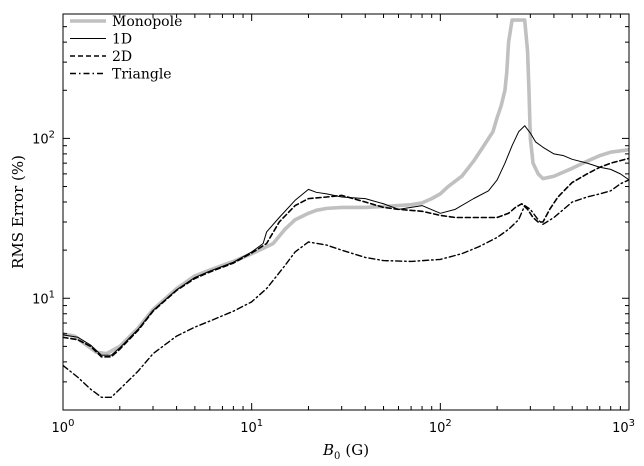 This screenshot has height=466, width=644. I want to click on x-tick-label: 10², so click(440, 427).